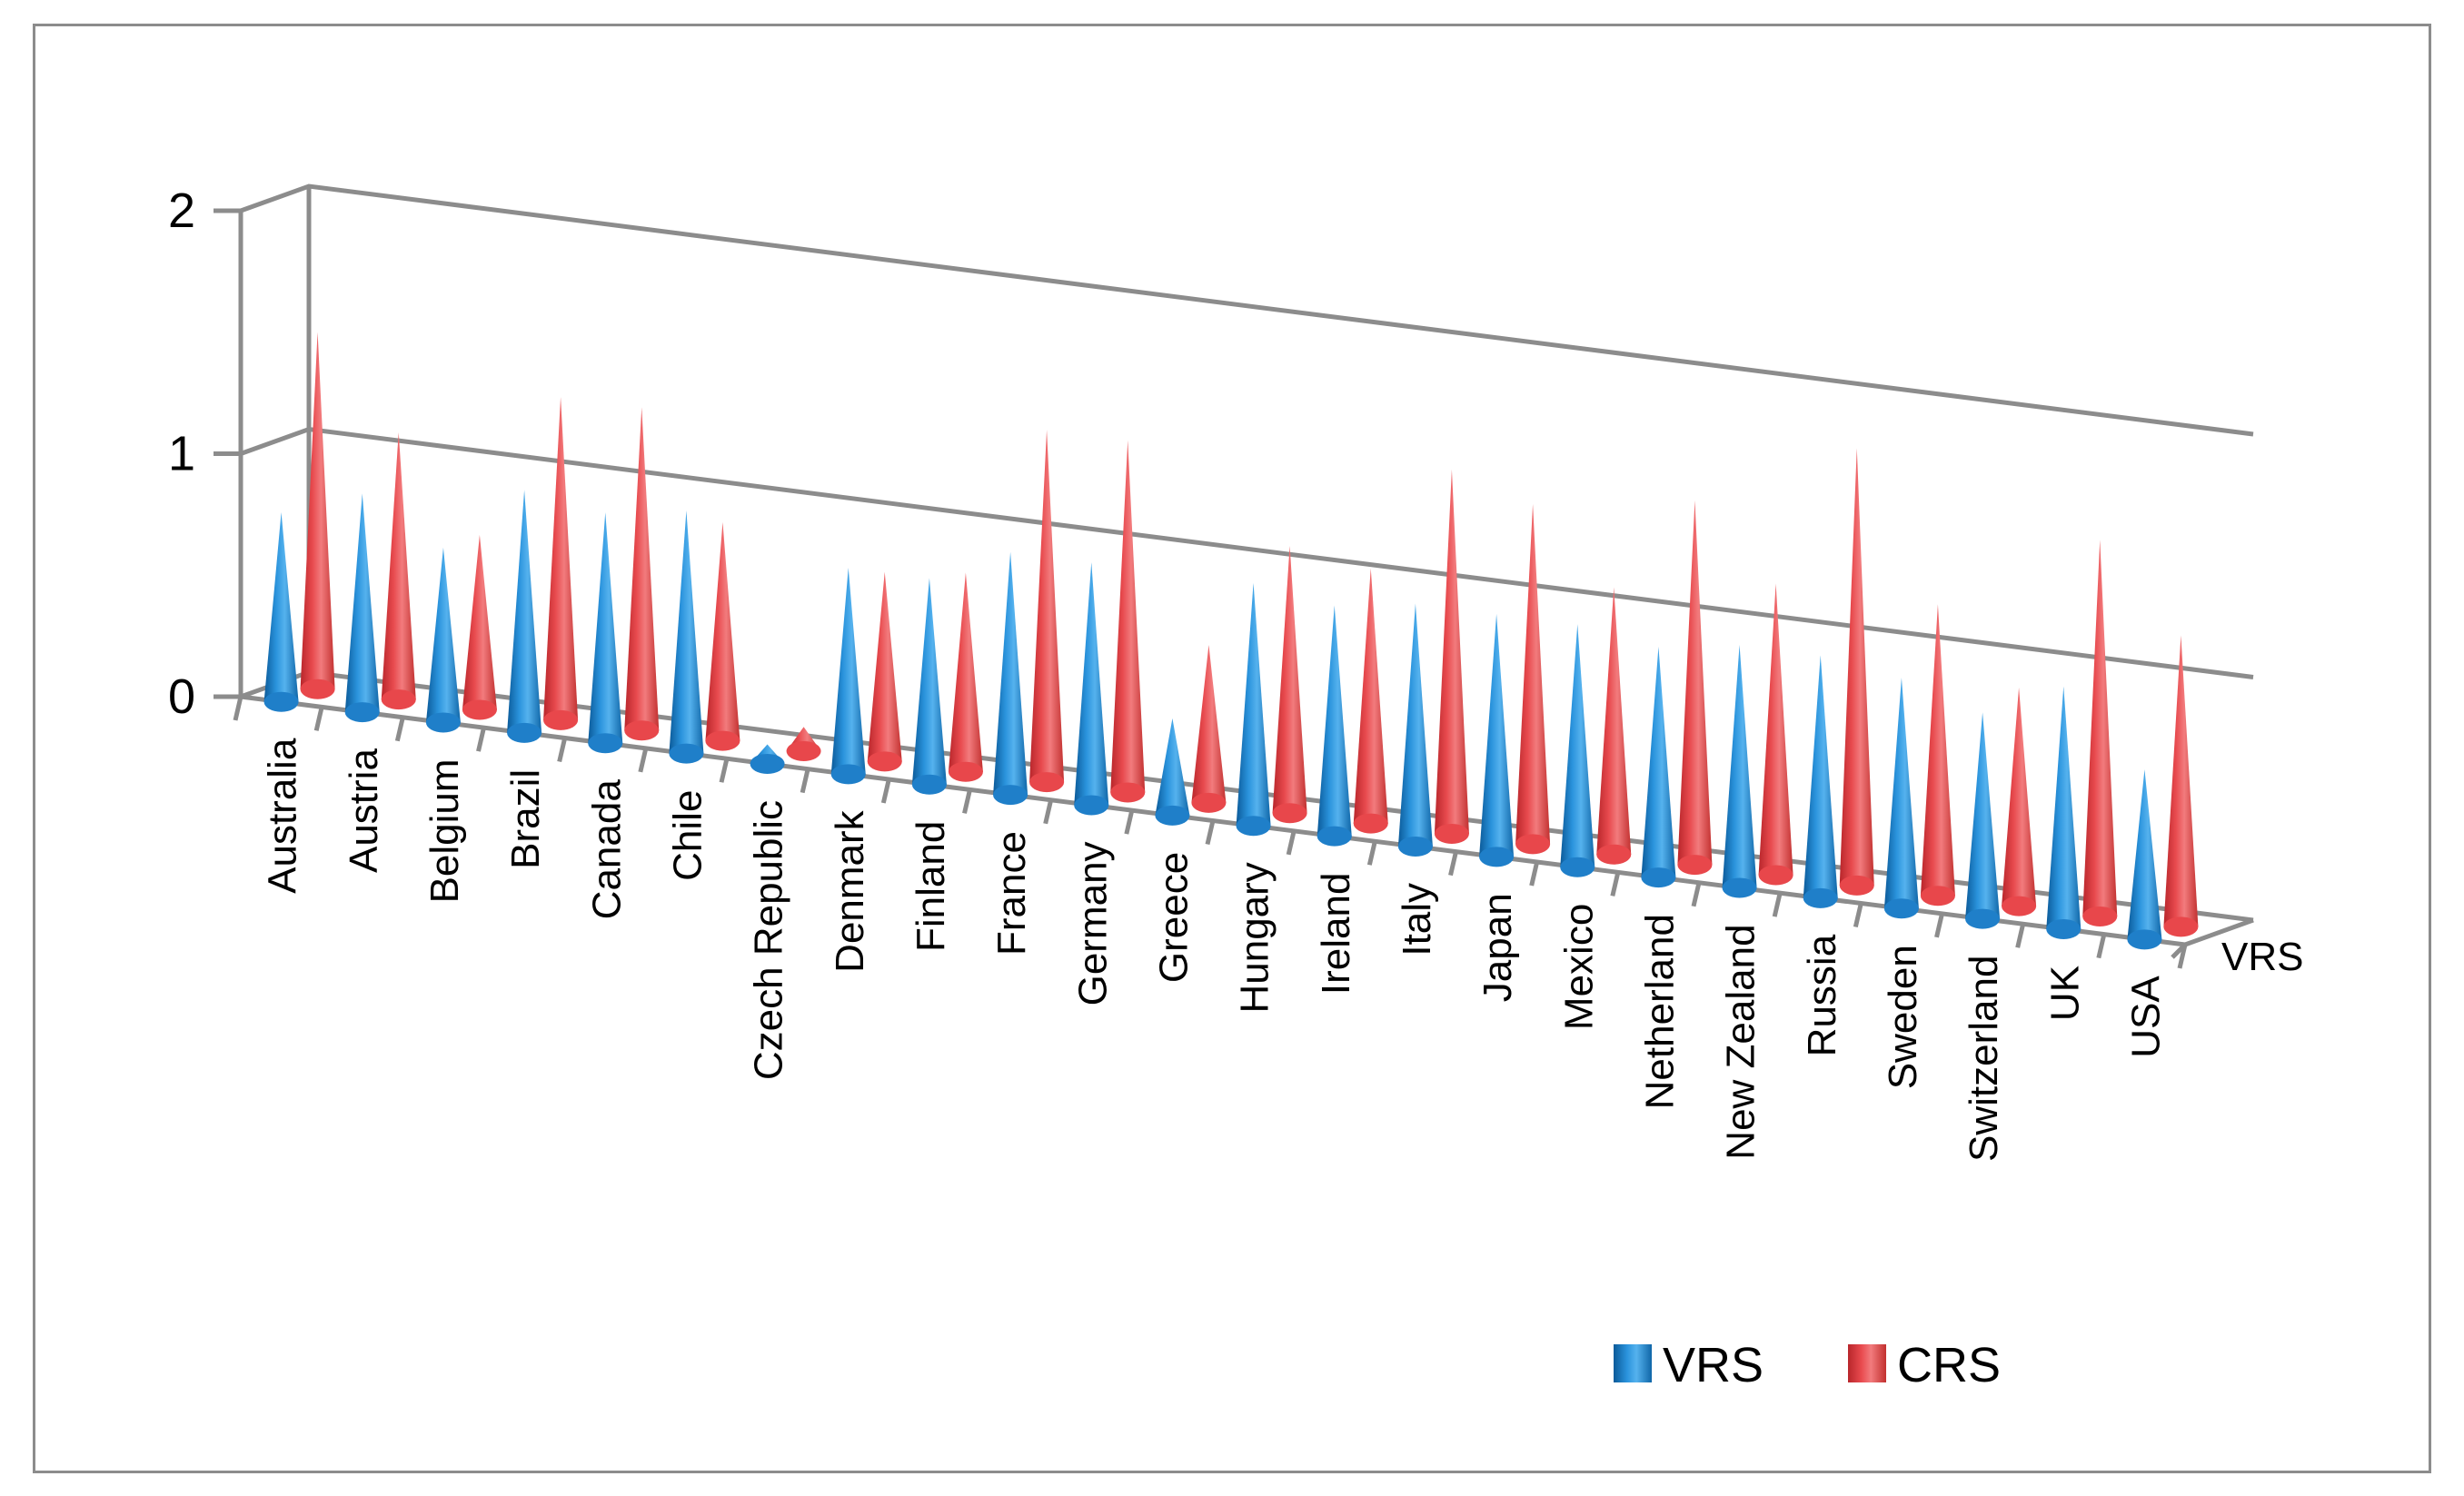  I want to click on cone-crs-uk, so click(2100, 733).